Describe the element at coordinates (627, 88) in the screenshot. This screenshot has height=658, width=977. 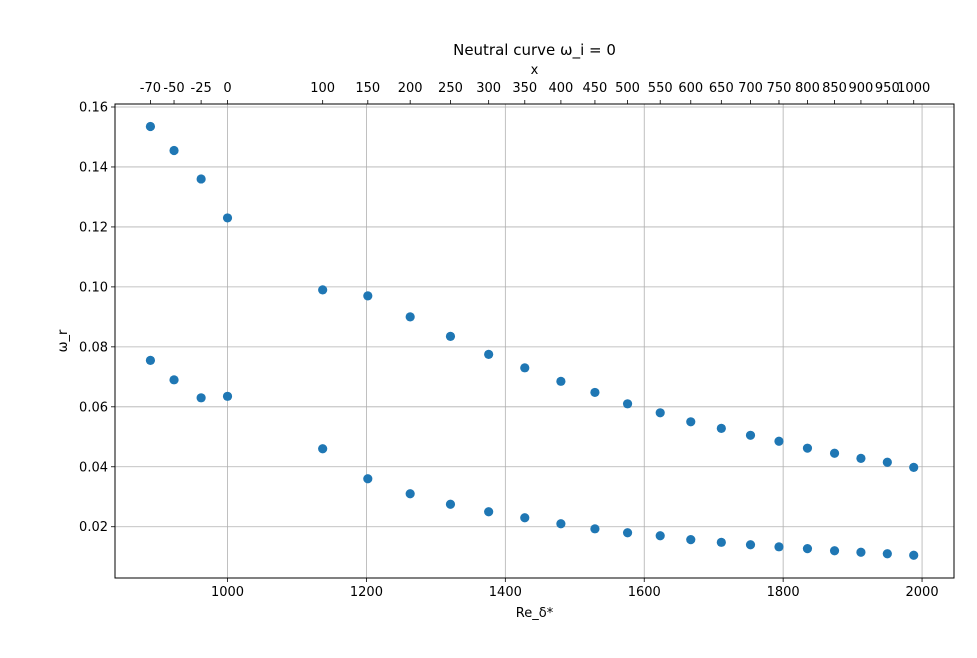
I see `top-tick-label: 500` at that location.